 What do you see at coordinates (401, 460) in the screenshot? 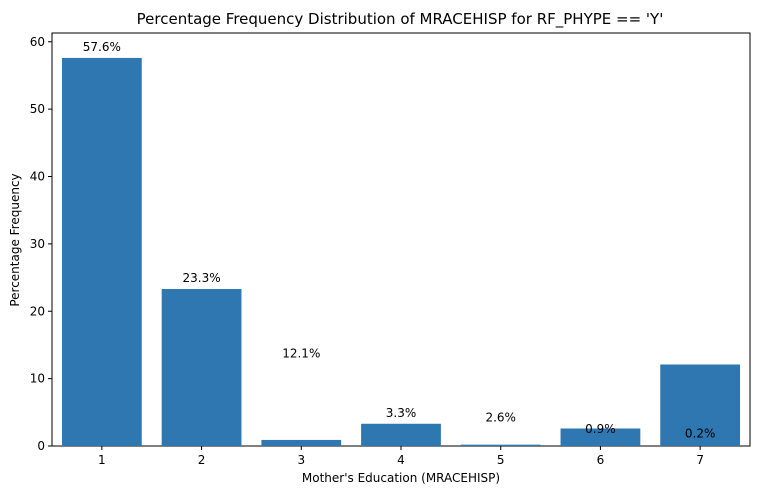
I see `x-tick-label: 4` at bounding box center [401, 460].